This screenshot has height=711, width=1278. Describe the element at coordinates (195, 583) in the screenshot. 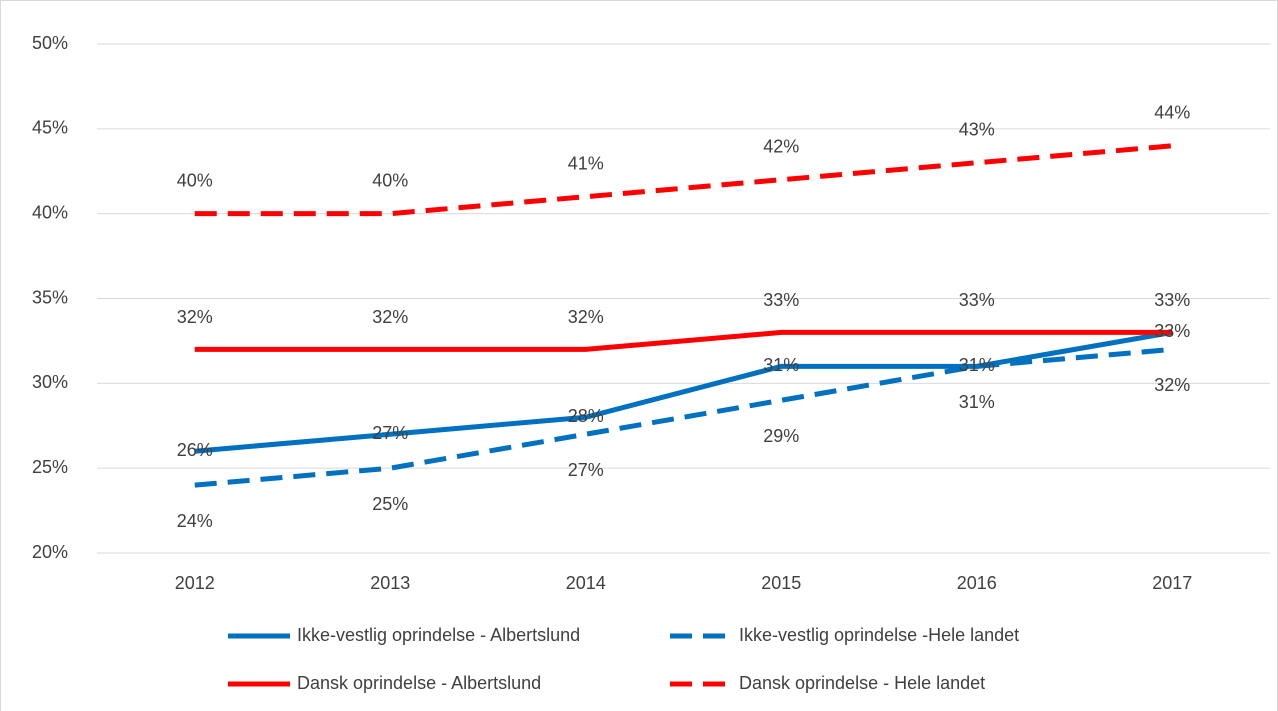

I see `x-tick-label: 2012` at that location.